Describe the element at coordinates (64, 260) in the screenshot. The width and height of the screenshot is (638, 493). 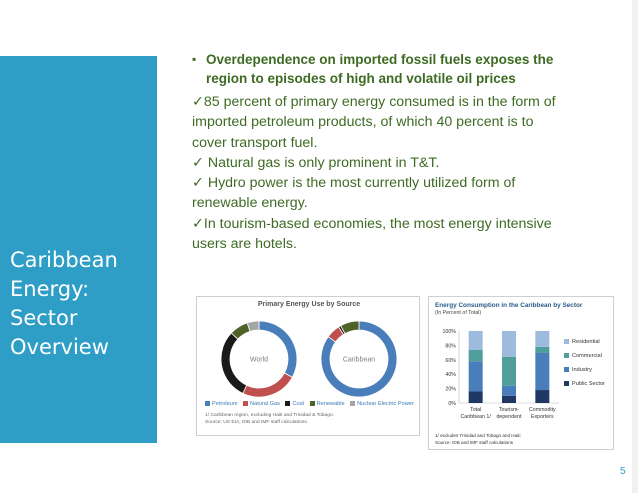
I see `slide-title-line: Caribbean` at that location.